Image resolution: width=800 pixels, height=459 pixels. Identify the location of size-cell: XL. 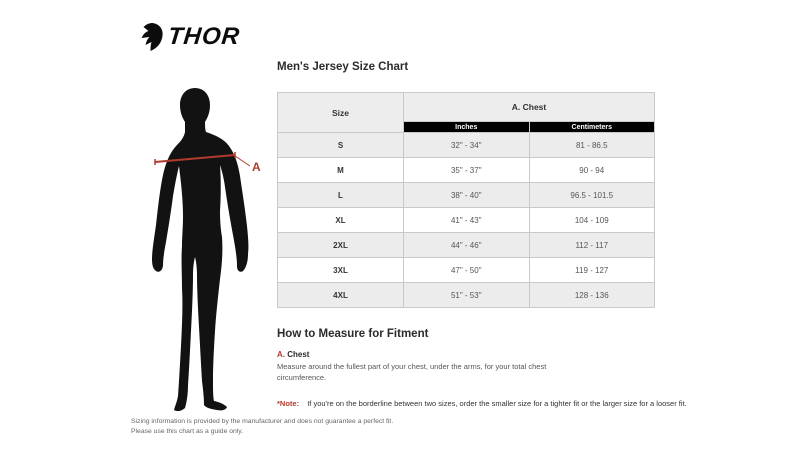
(340, 220).